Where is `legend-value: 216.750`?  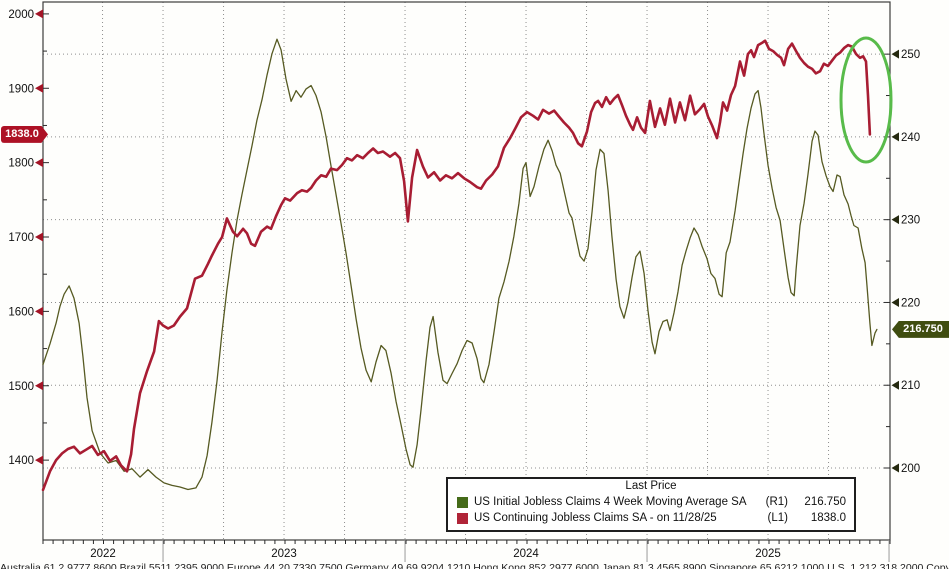
legend-value: 216.750 is located at coordinates (825, 502).